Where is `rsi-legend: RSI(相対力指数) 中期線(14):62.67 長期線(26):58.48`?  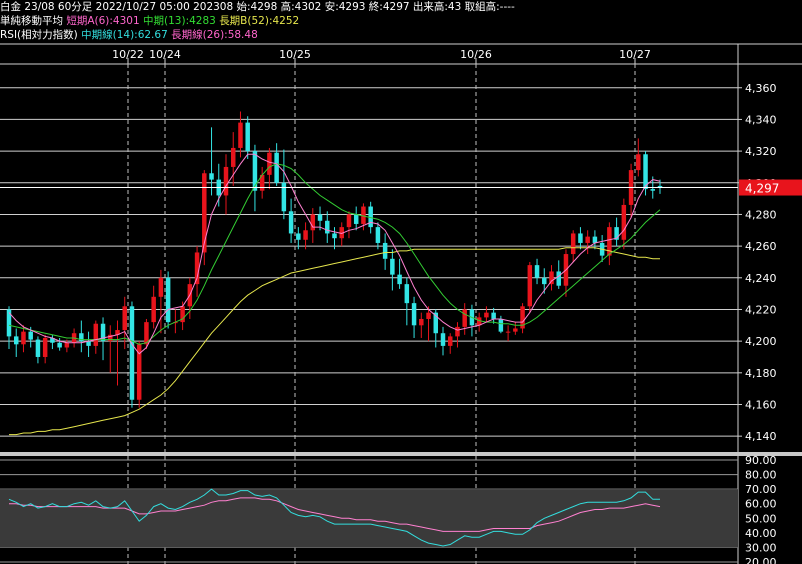
rsi-legend: RSI(相対力指数) 中期線(14):62.67 長期線(26):58.48 is located at coordinates (401, 35).